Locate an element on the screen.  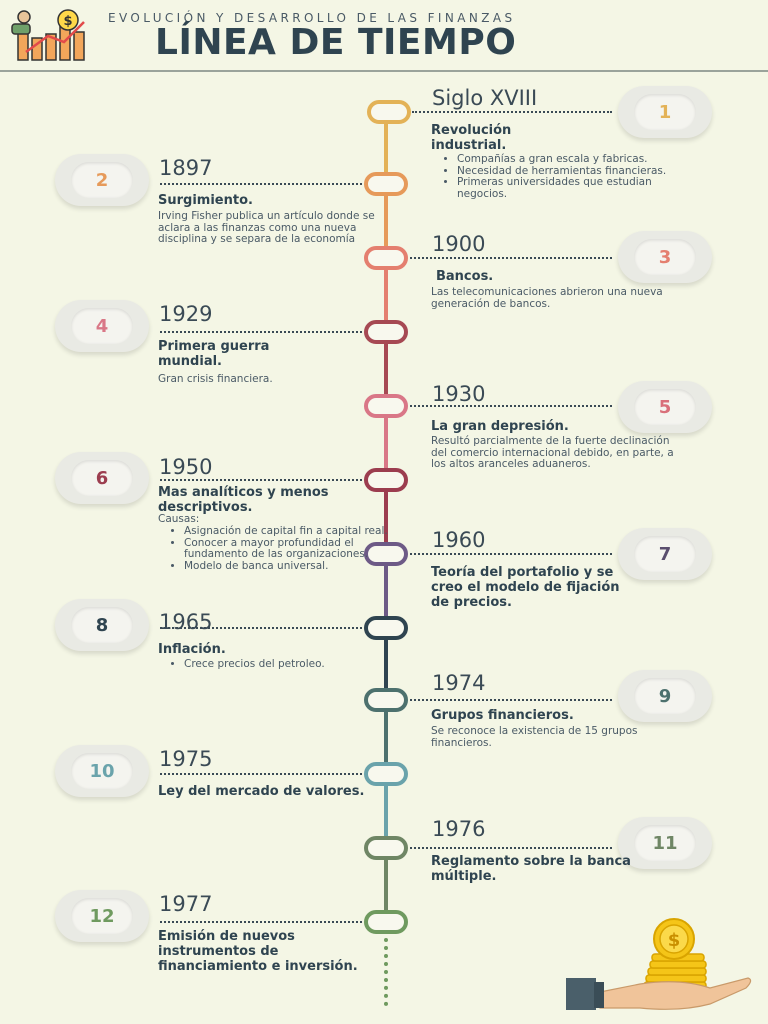
event-title: Ley del mercado de valores. is located at coordinates (261, 791).